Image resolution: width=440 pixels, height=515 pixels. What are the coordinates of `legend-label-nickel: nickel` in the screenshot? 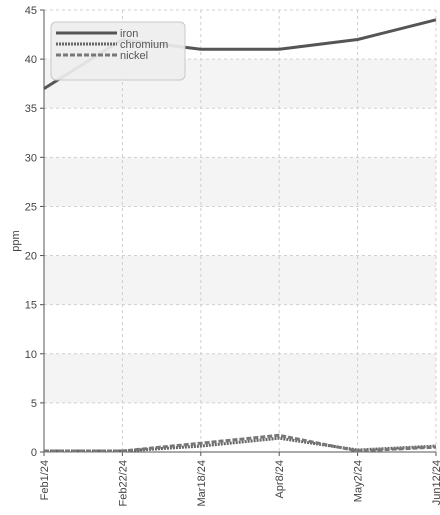 It's located at (134, 56).